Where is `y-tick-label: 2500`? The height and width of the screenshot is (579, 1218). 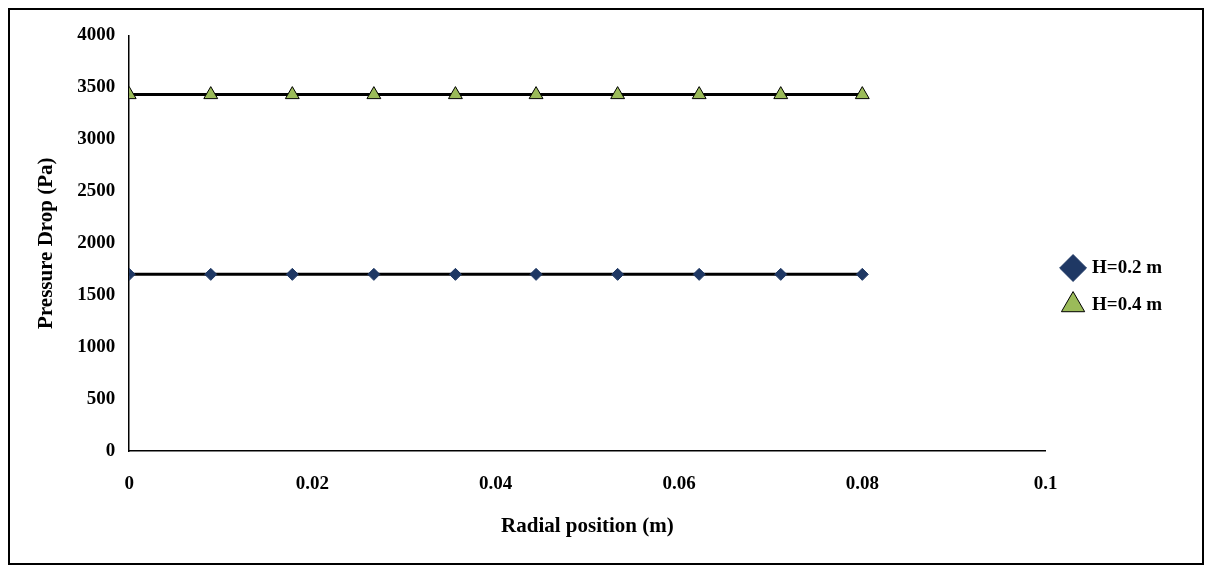 y-tick-label: 2500 is located at coordinates (96, 190).